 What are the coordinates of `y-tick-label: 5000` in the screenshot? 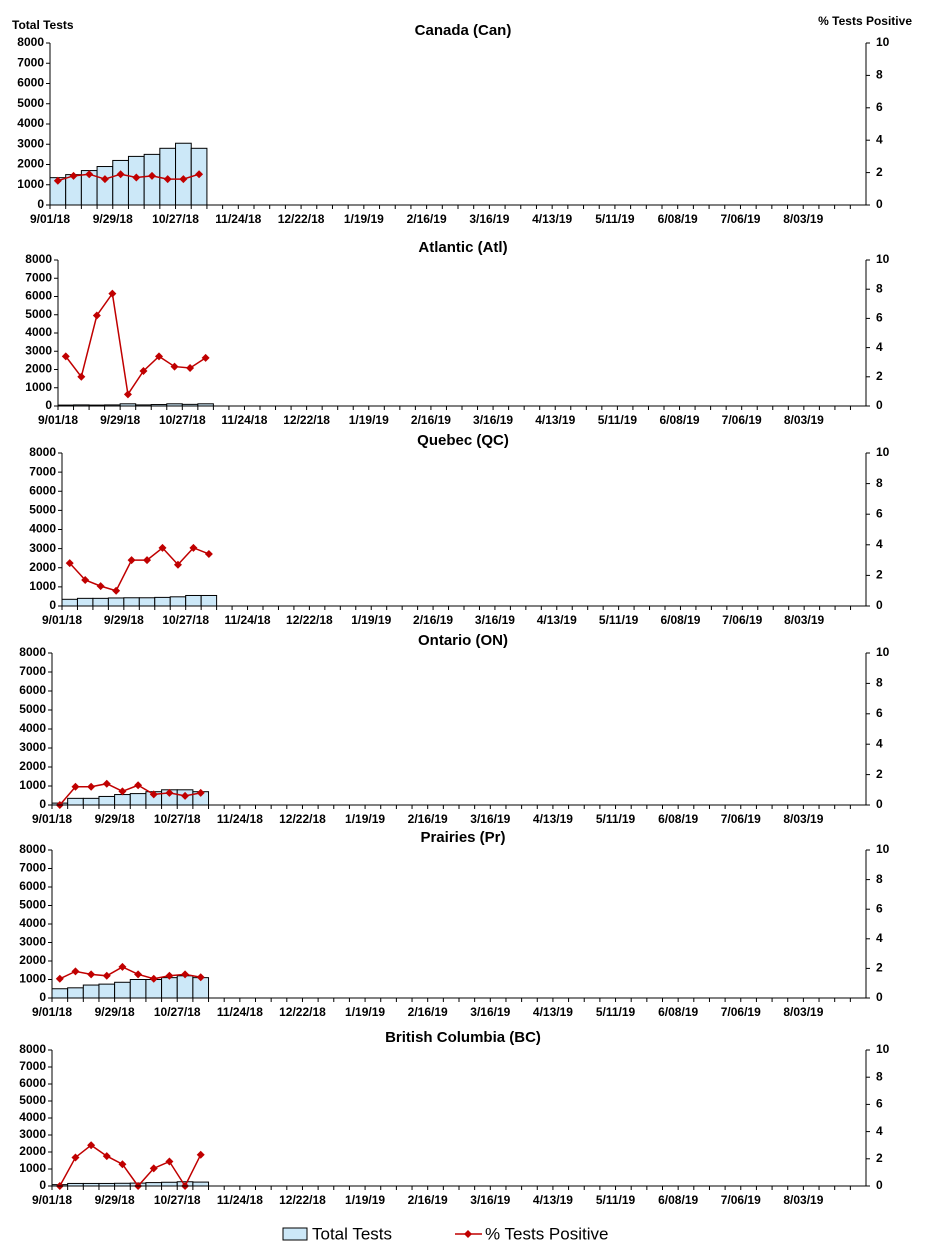 It's located at (38, 314).